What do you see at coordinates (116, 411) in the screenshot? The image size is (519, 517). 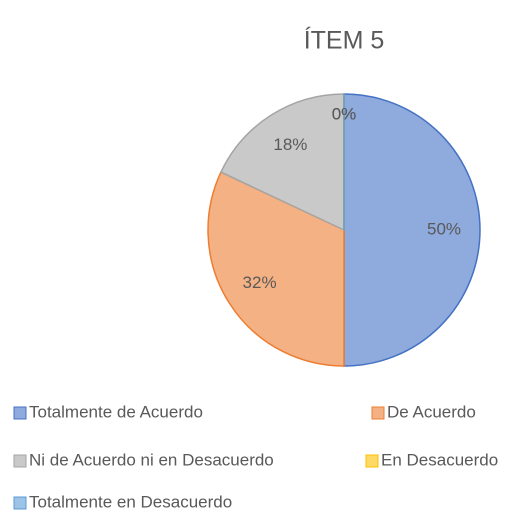 I see `legend-label: Totalmente de Acuerdo` at bounding box center [116, 411].